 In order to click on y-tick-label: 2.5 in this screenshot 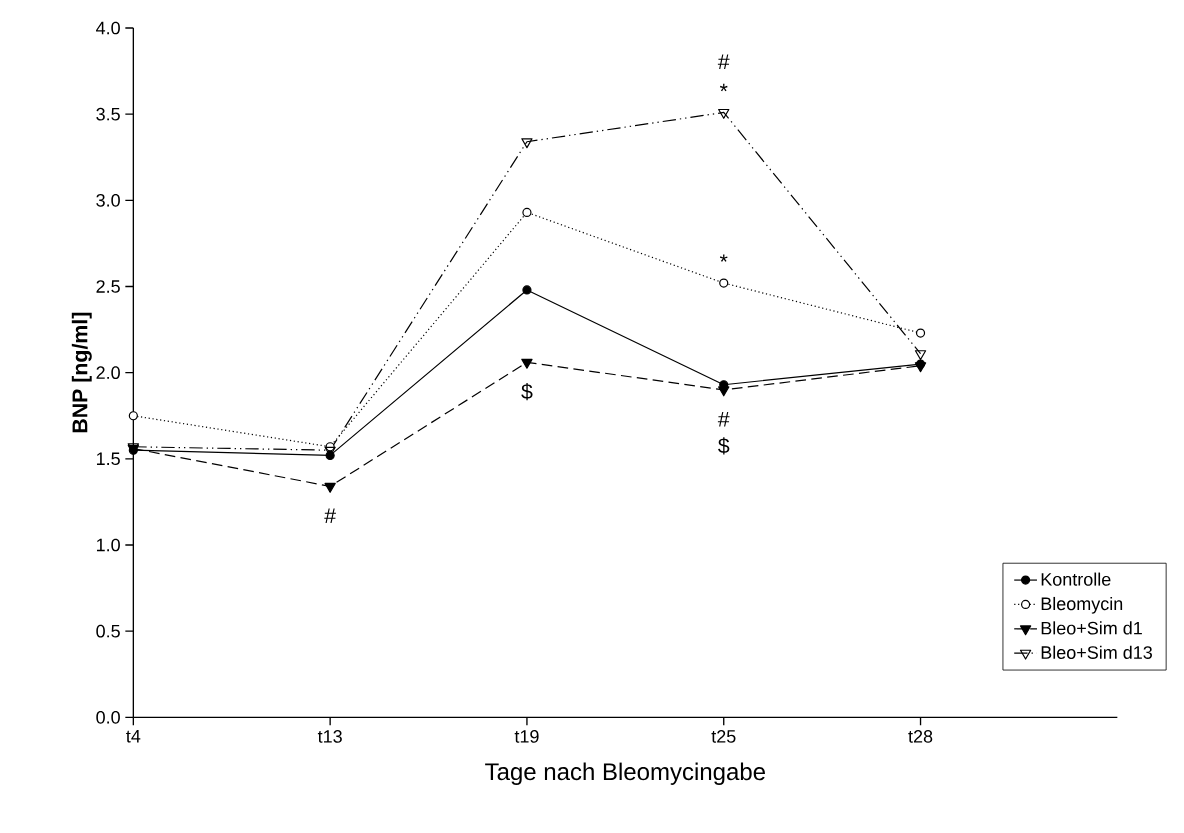, I will do `click(108, 286)`.